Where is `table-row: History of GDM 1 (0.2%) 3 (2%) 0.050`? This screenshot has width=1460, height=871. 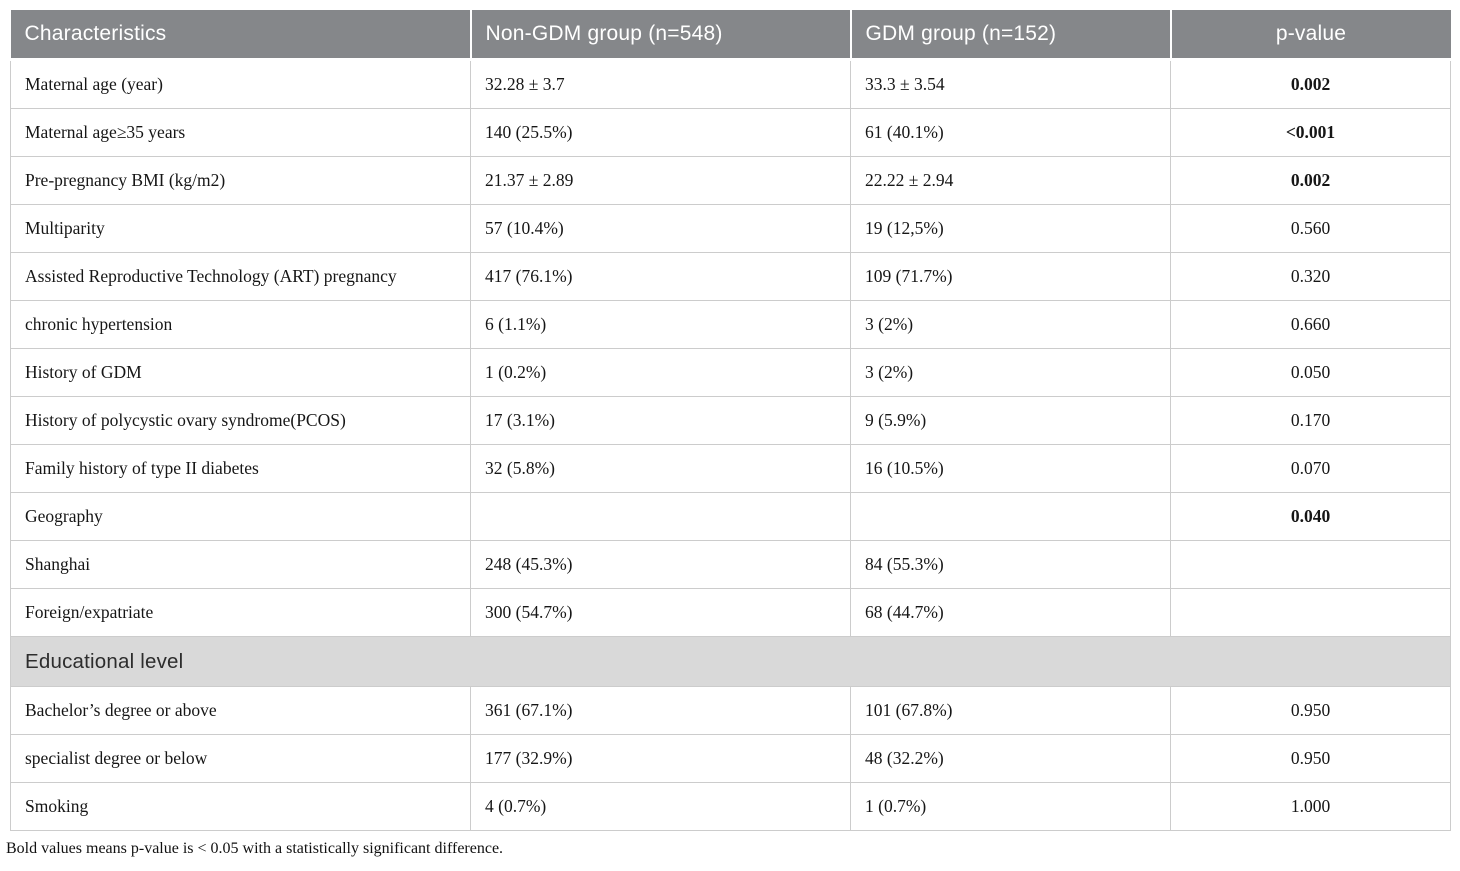 table-row: History of GDM 1 (0.2%) 3 (2%) 0.050 is located at coordinates (730, 372).